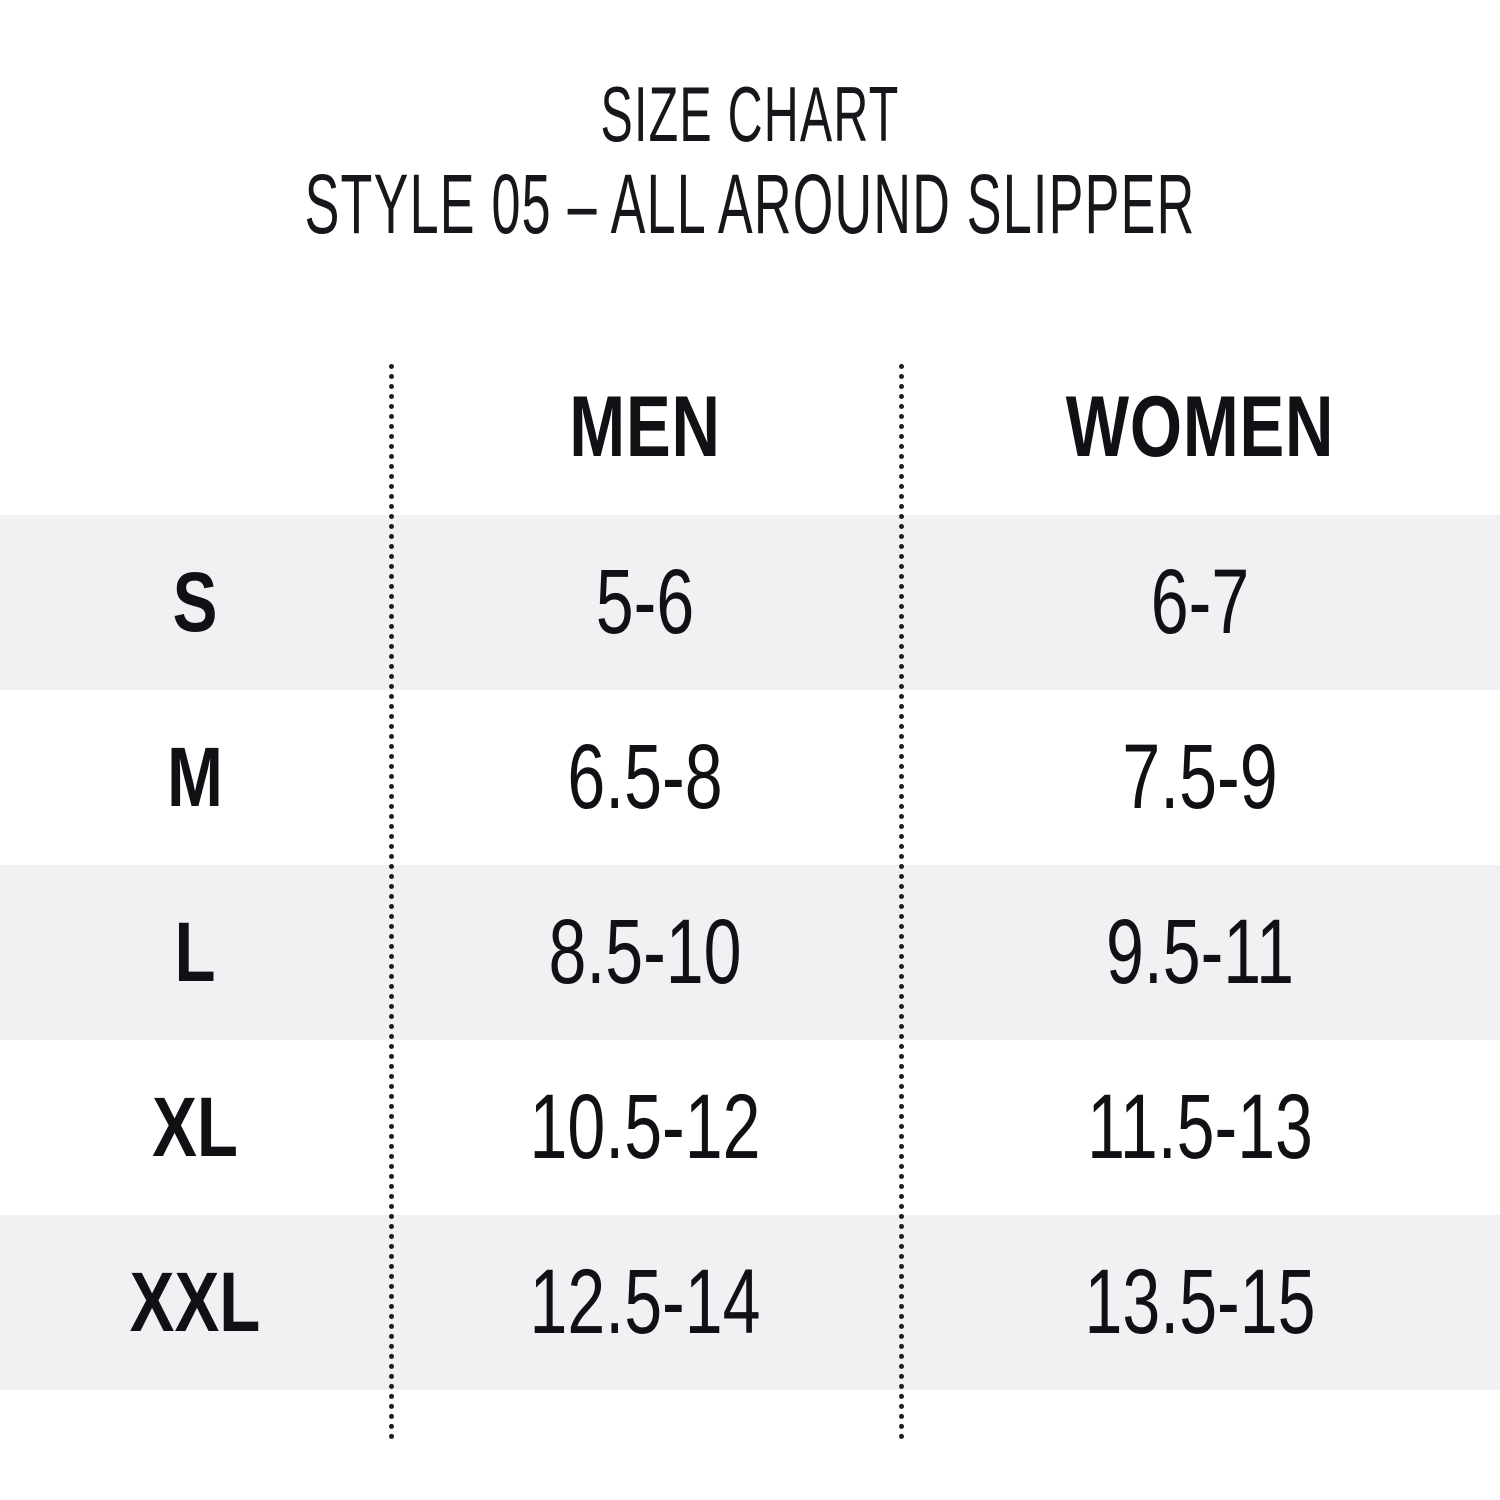 This screenshot has height=1500, width=1500. I want to click on row-value-men: 6.5-8, so click(645, 777).